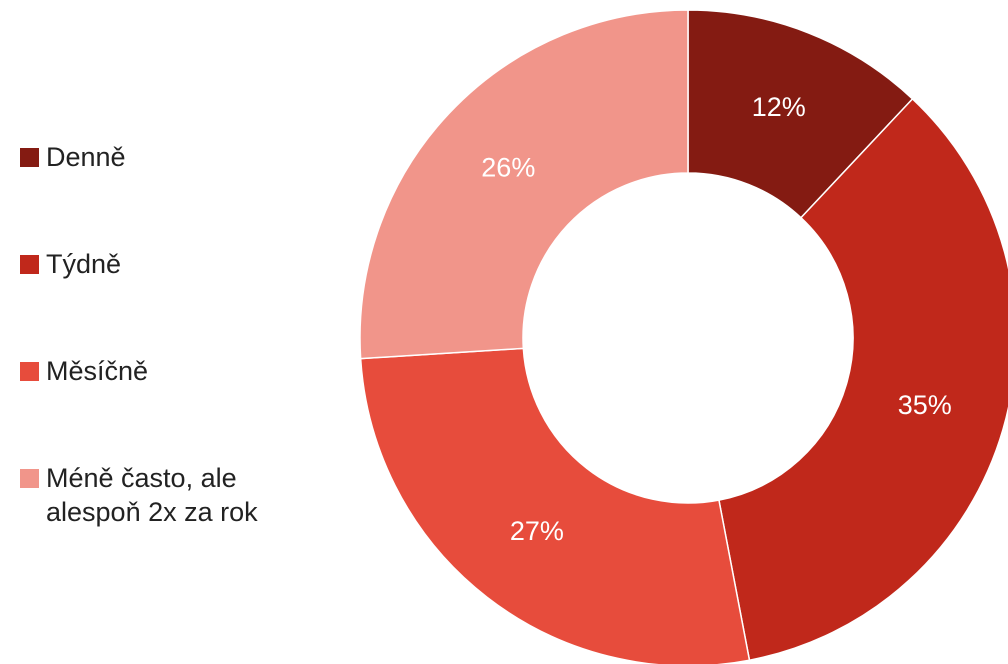 The width and height of the screenshot is (1008, 664). Describe the element at coordinates (925, 405) in the screenshot. I see `data-label: 35%` at that location.